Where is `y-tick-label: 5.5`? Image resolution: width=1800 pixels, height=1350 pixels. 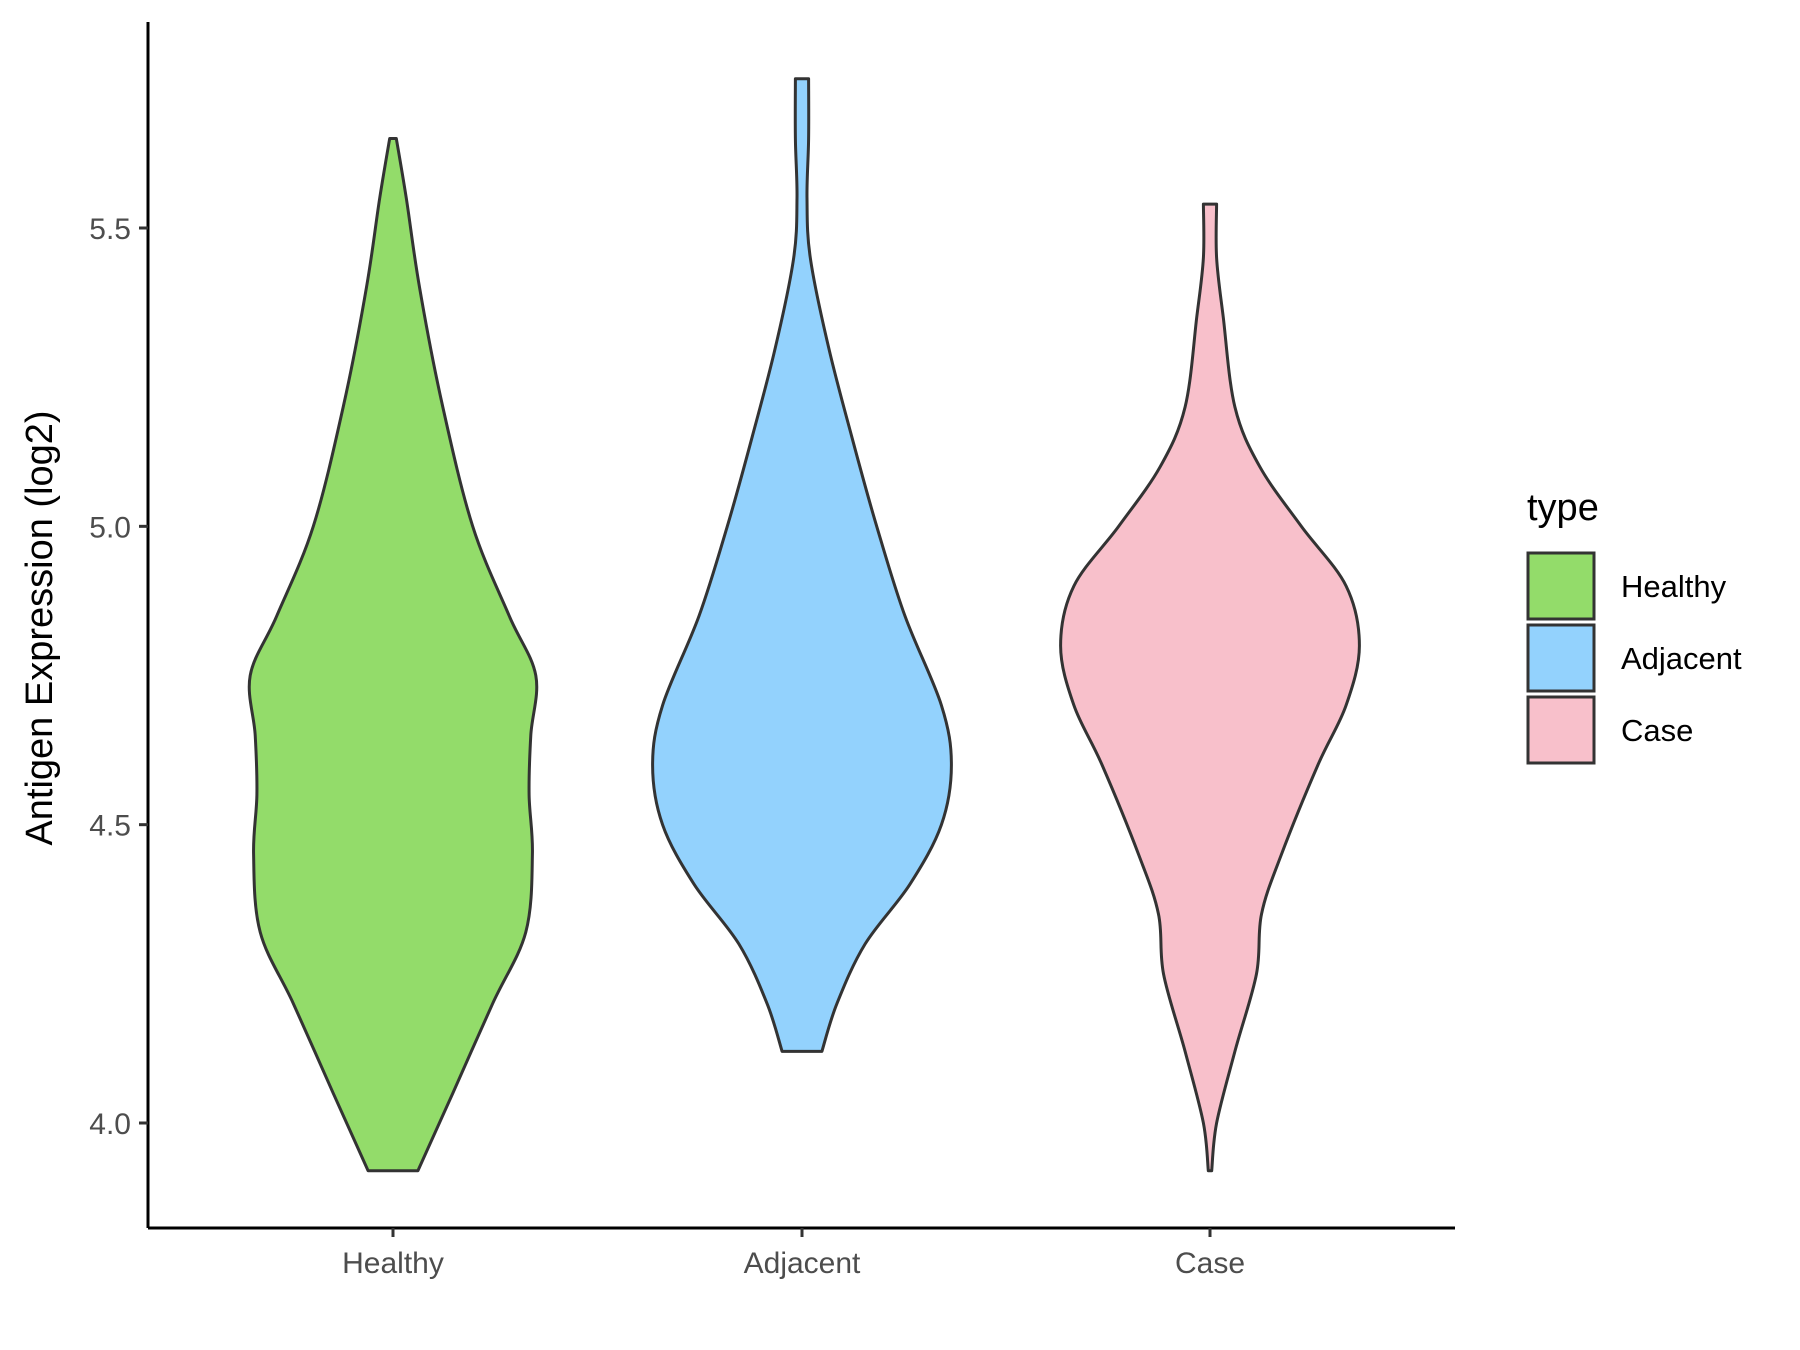 y-tick-label: 5.5 is located at coordinates (110, 229).